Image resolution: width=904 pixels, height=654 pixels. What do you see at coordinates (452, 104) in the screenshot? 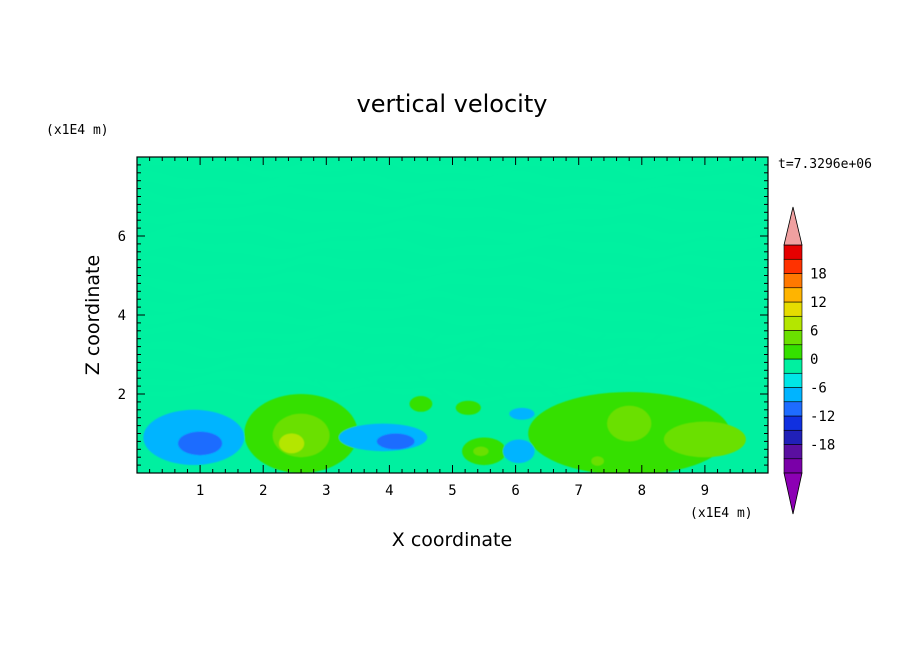
I see `chart-title: vertical velocity` at bounding box center [452, 104].